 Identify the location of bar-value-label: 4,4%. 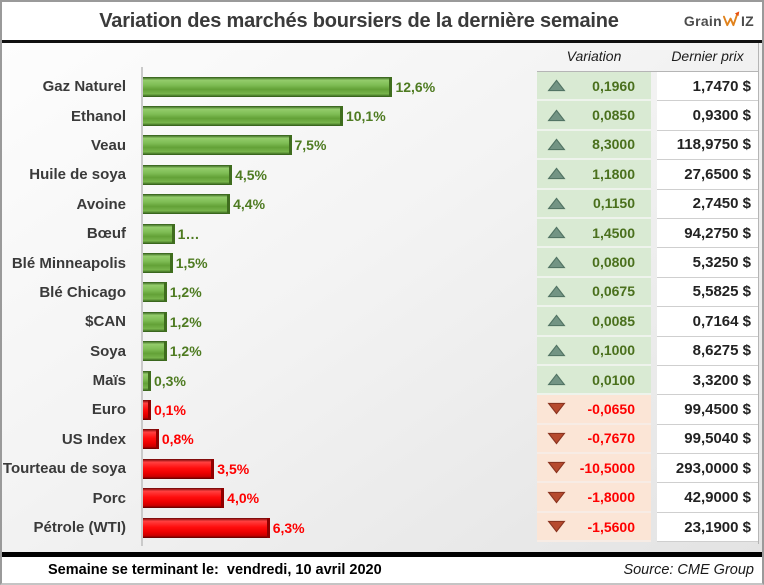
(249, 204).